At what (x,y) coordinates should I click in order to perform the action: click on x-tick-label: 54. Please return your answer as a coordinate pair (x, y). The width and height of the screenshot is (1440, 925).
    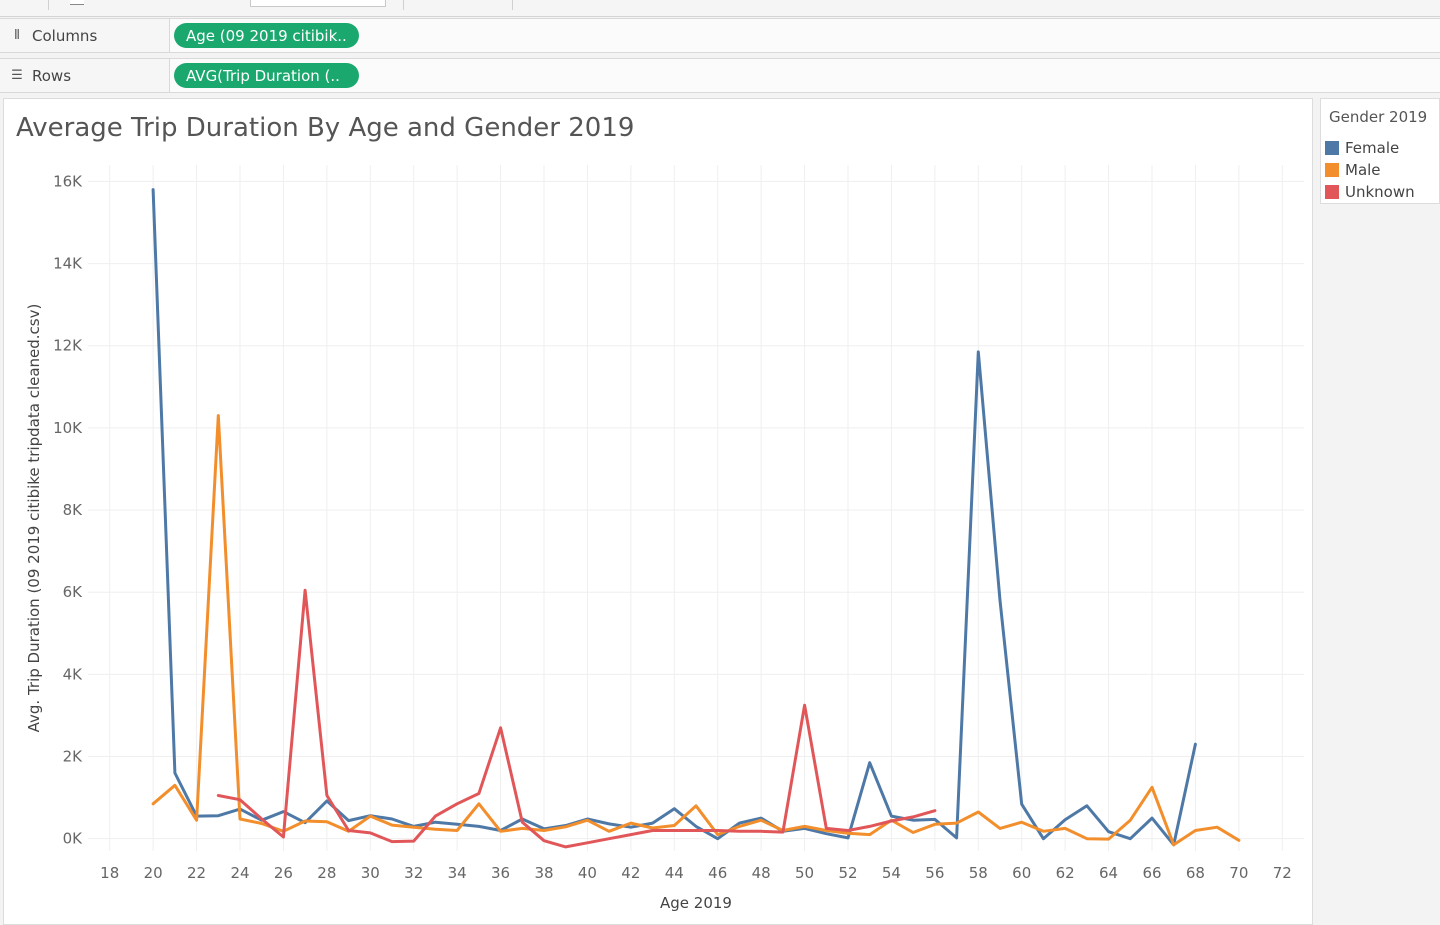
    Looking at the image, I should click on (891, 873).